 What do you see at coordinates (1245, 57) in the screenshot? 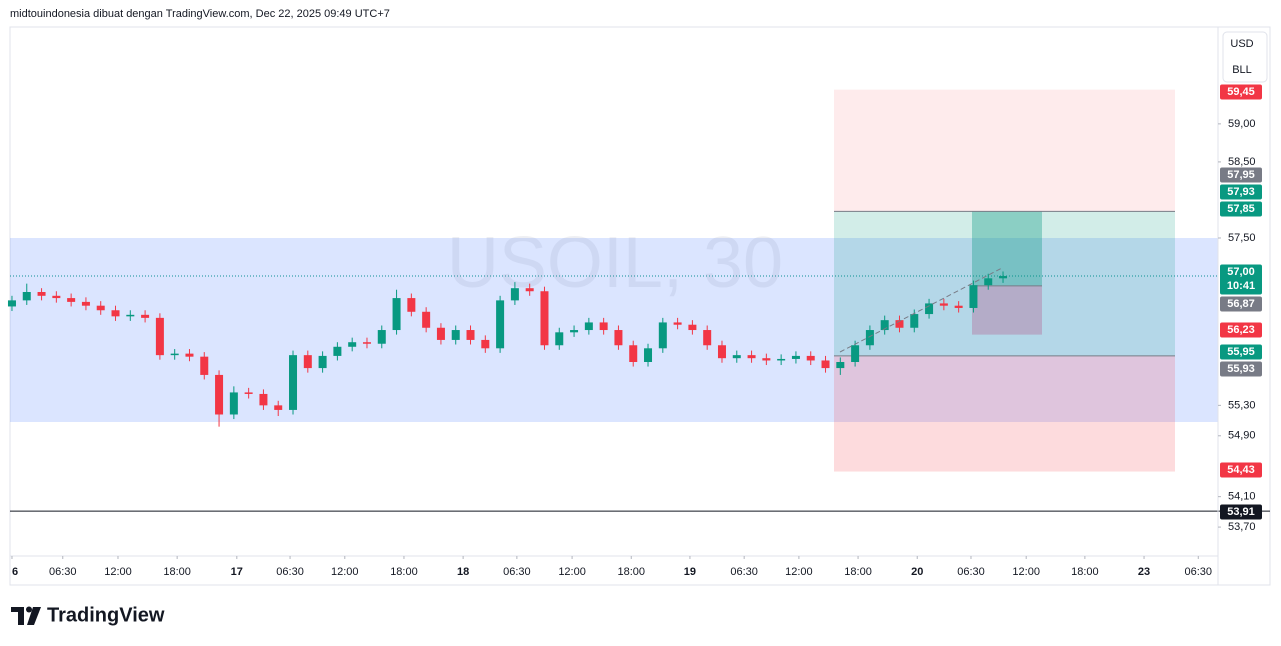
I see `currency-box` at bounding box center [1245, 57].